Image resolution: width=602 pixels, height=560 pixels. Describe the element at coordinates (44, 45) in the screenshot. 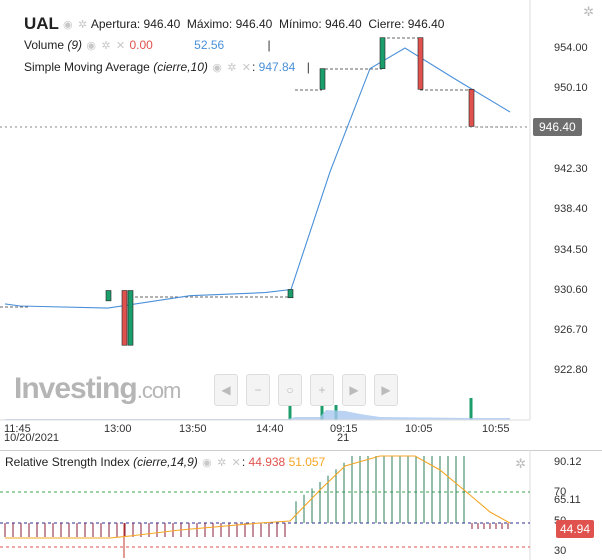

I see `volume-label: Volume` at that location.